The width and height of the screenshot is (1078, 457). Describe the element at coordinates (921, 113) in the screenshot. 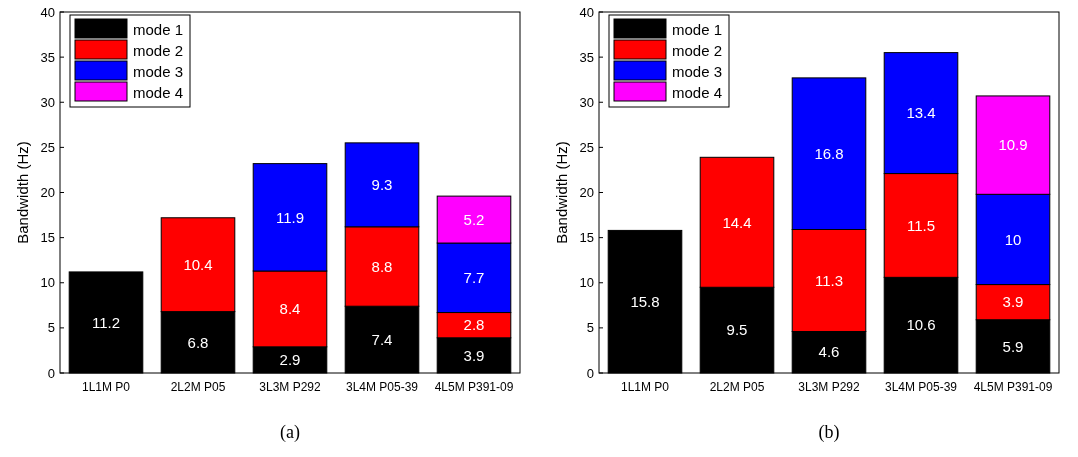

I see `data-label: 13.4` at that location.